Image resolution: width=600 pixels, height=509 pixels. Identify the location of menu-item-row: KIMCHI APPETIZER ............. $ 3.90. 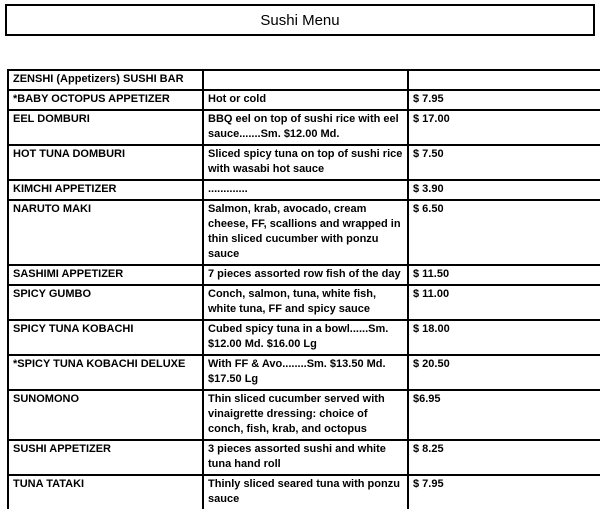
(303, 190).